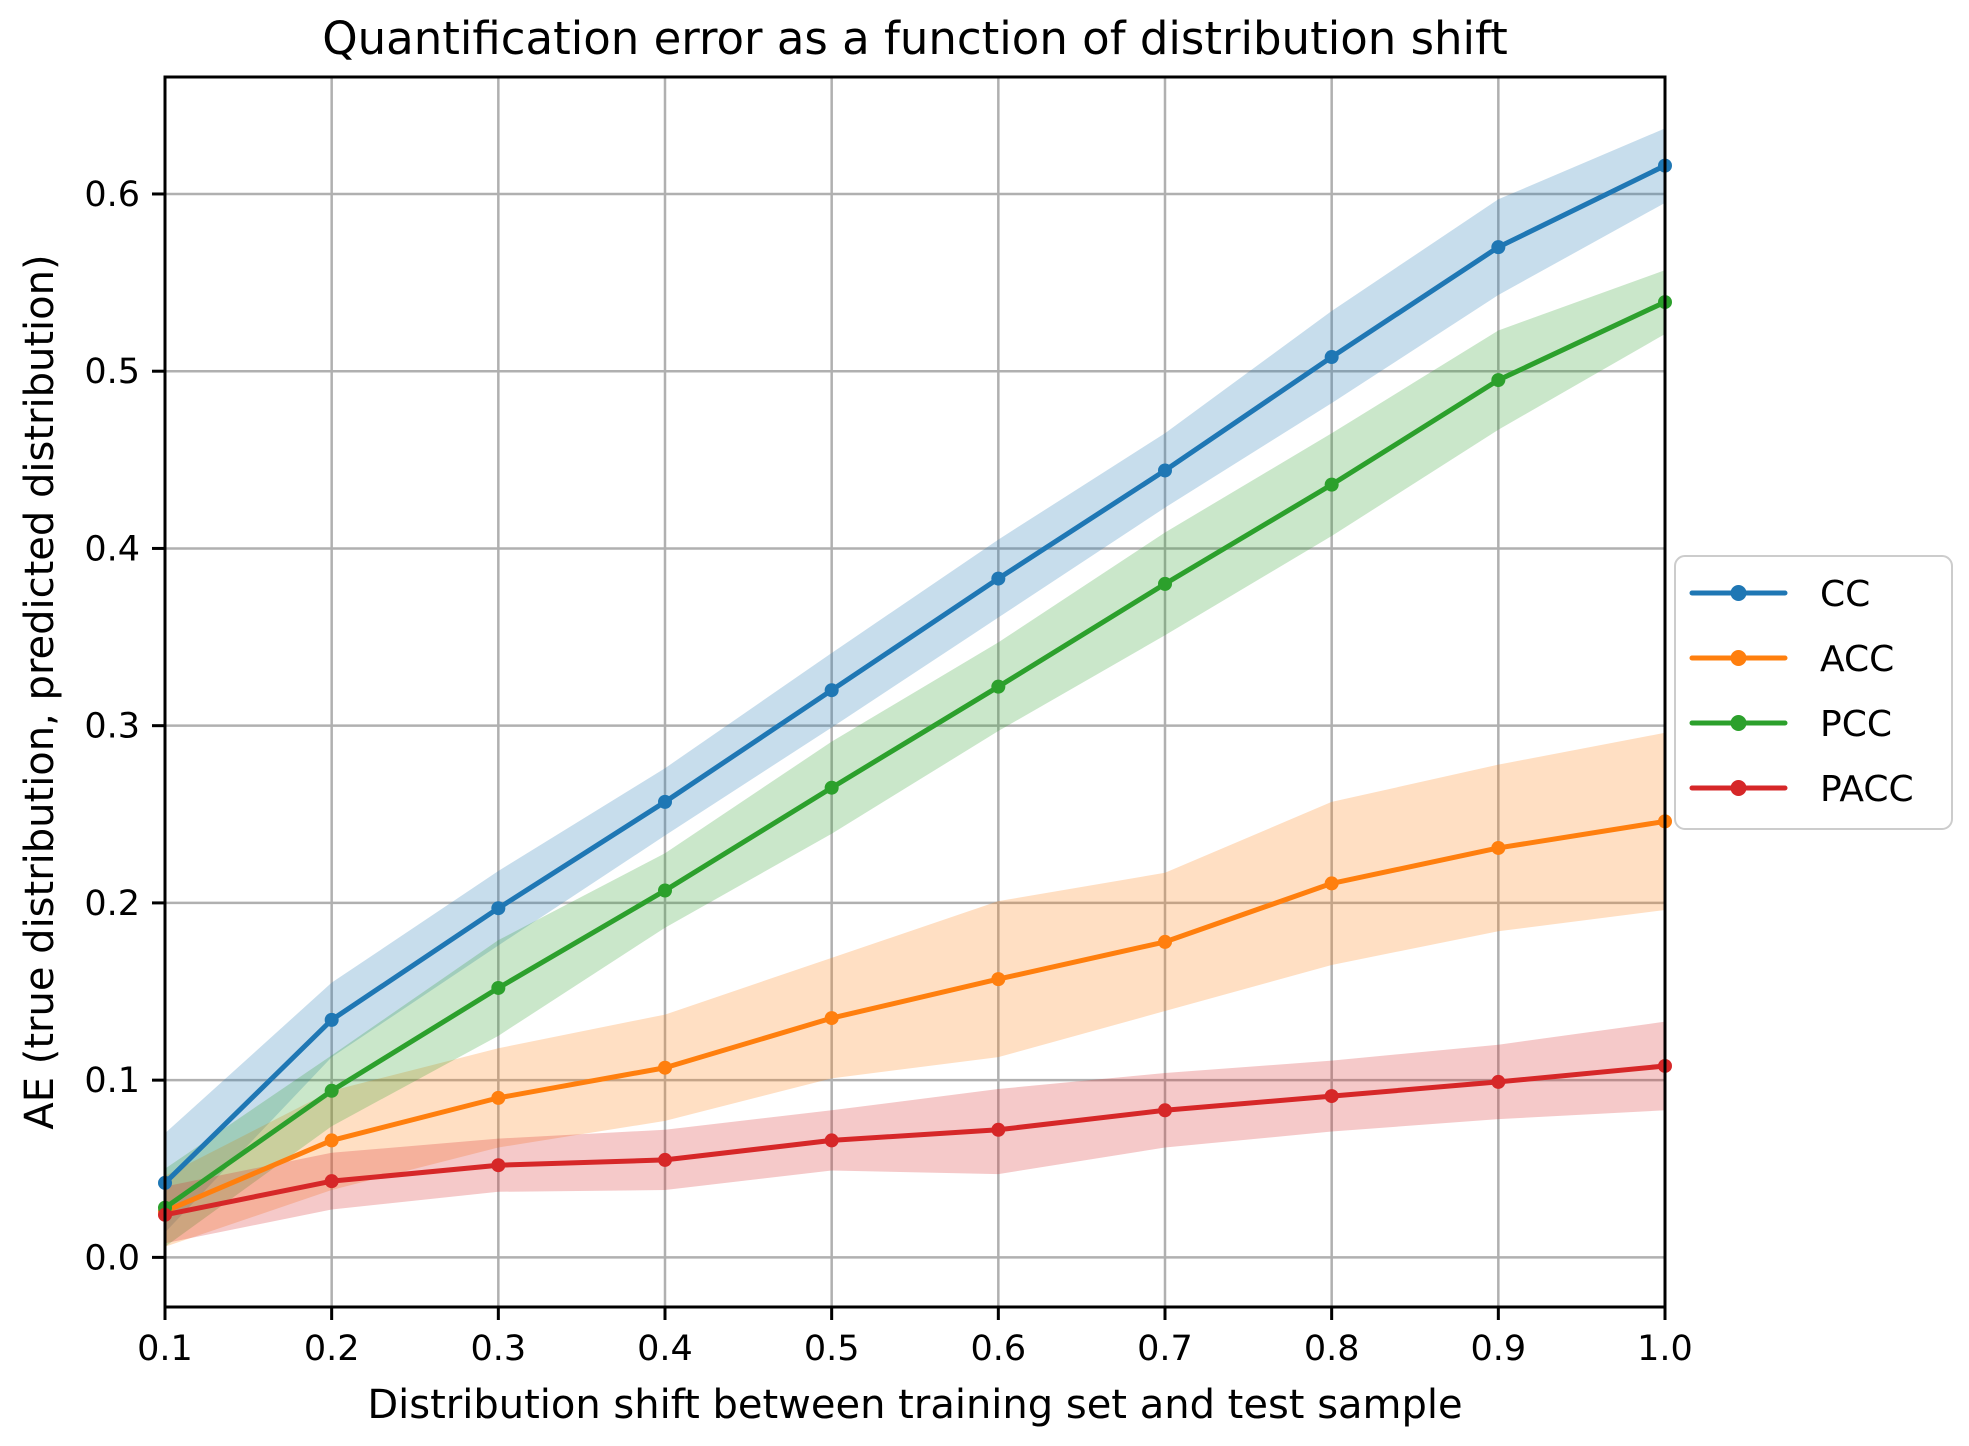  Describe the element at coordinates (112, 372) in the screenshot. I see `y-tick-label: 0.5` at that location.